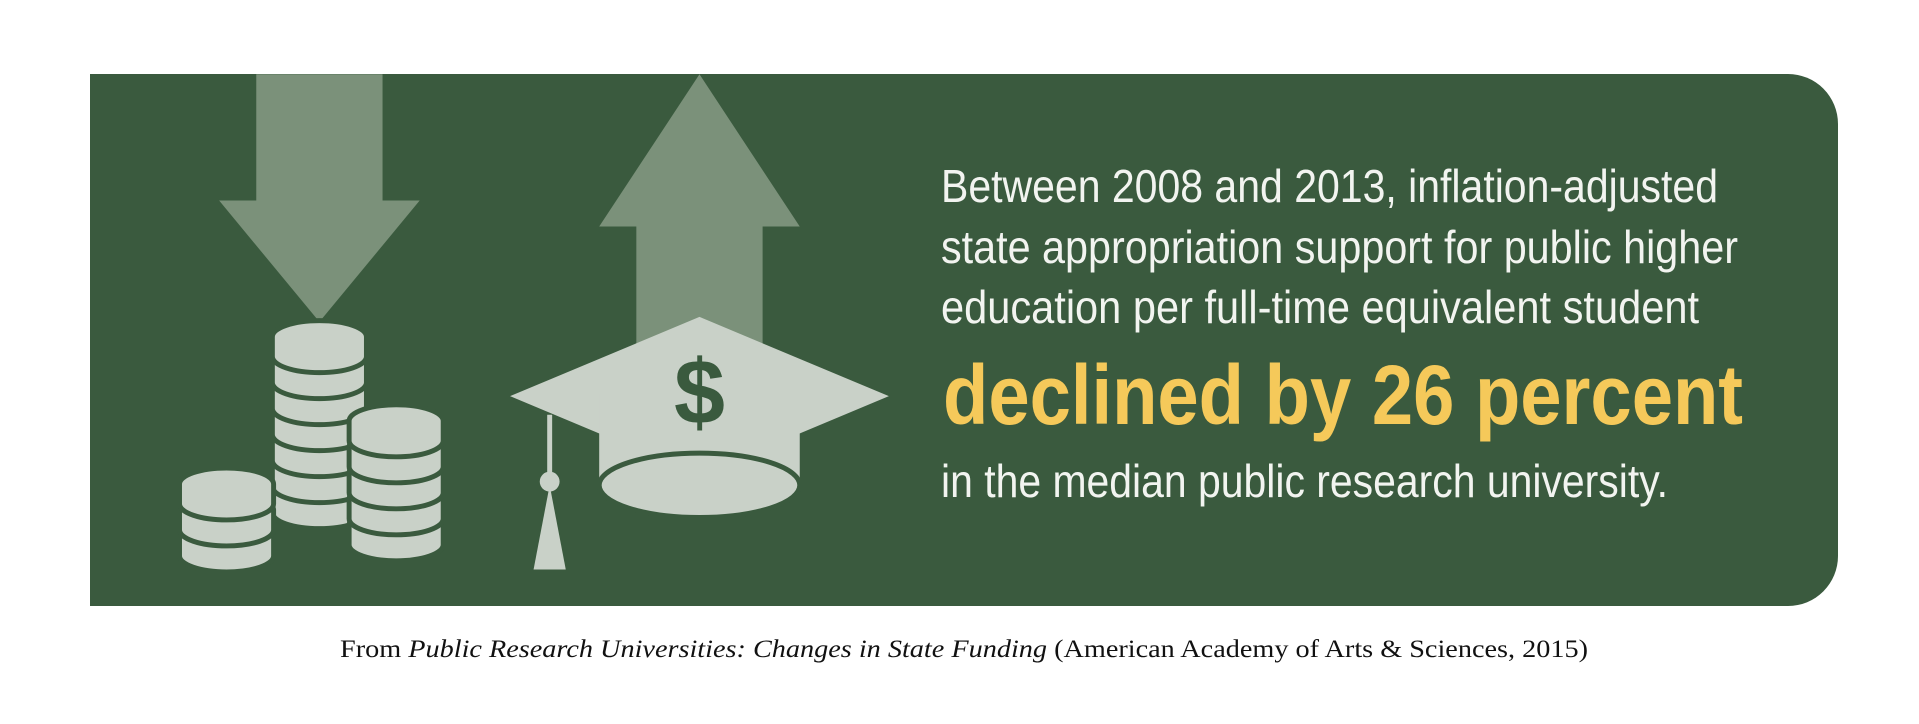 This screenshot has width=1919, height=724. Describe the element at coordinates (374, 649) in the screenshot. I see `caption-prefix: From` at that location.